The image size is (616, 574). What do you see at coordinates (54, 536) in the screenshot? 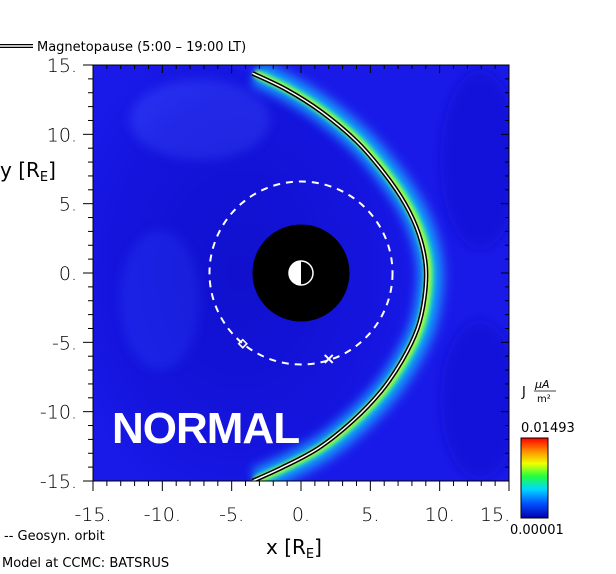
I see `geosyn-orbit-label: -- Geosyn. orbit` at bounding box center [54, 536].